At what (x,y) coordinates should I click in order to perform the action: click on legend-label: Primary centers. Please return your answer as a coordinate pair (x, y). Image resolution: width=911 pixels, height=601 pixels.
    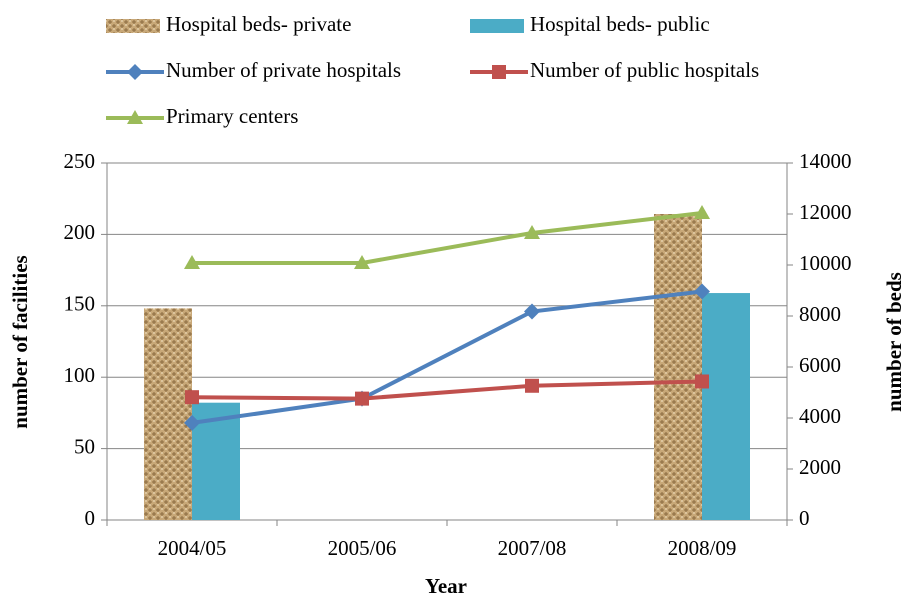
    Looking at the image, I should click on (232, 116).